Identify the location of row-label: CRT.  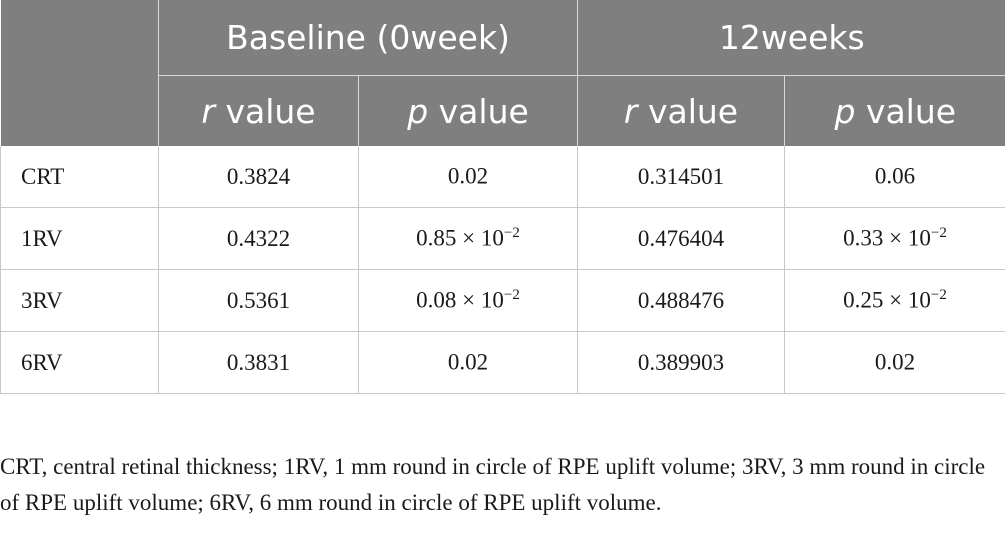
(79, 177).